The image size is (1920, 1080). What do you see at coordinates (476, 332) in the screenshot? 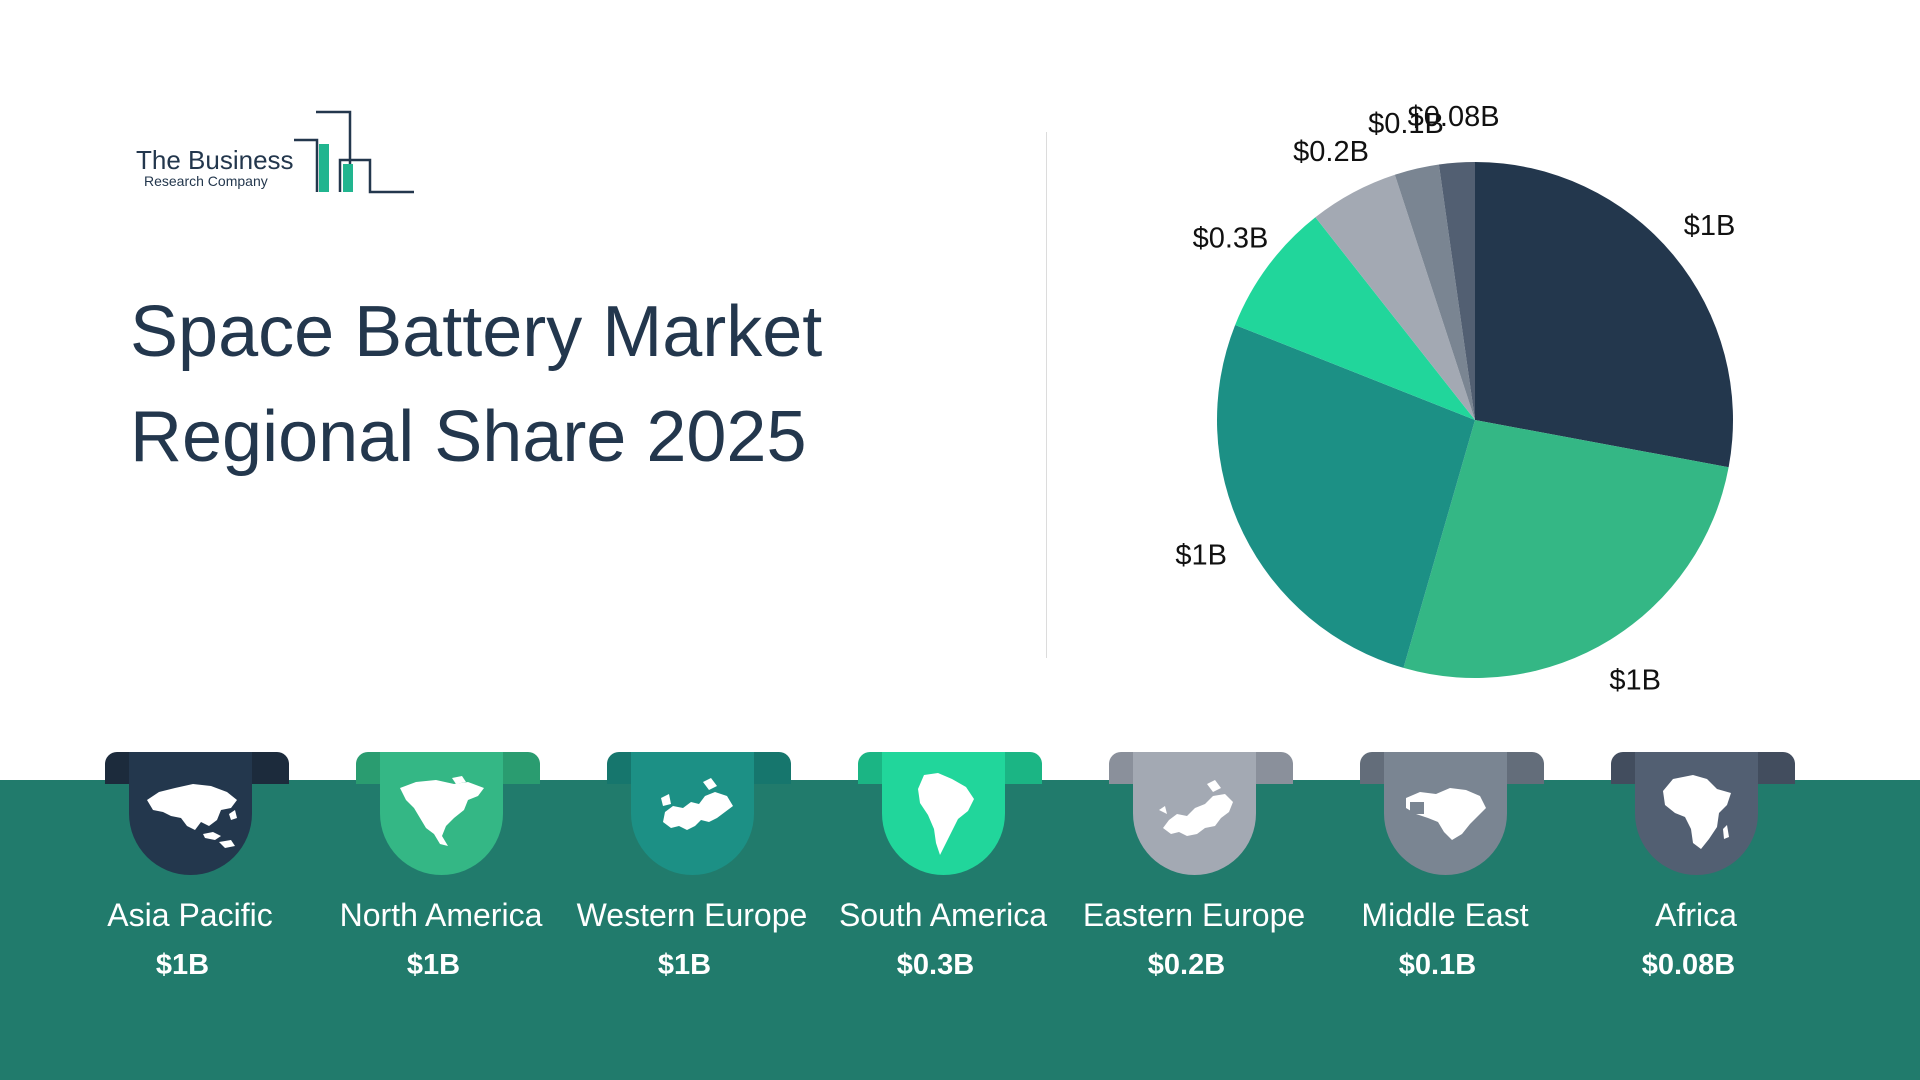
I see `title-line-1: Space Battery Market` at bounding box center [476, 332].